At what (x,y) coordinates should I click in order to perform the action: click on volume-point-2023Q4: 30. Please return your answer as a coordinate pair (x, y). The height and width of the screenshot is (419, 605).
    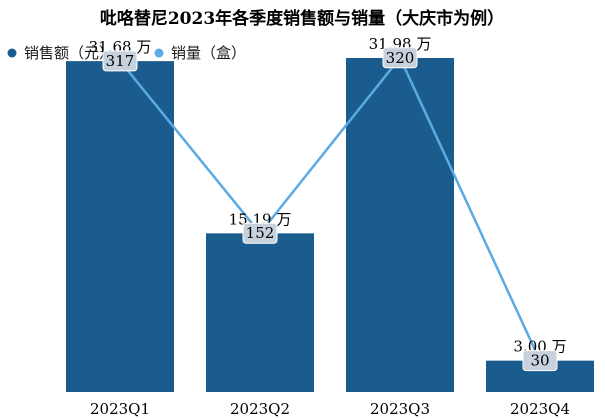
    Looking at the image, I should click on (540, 361).